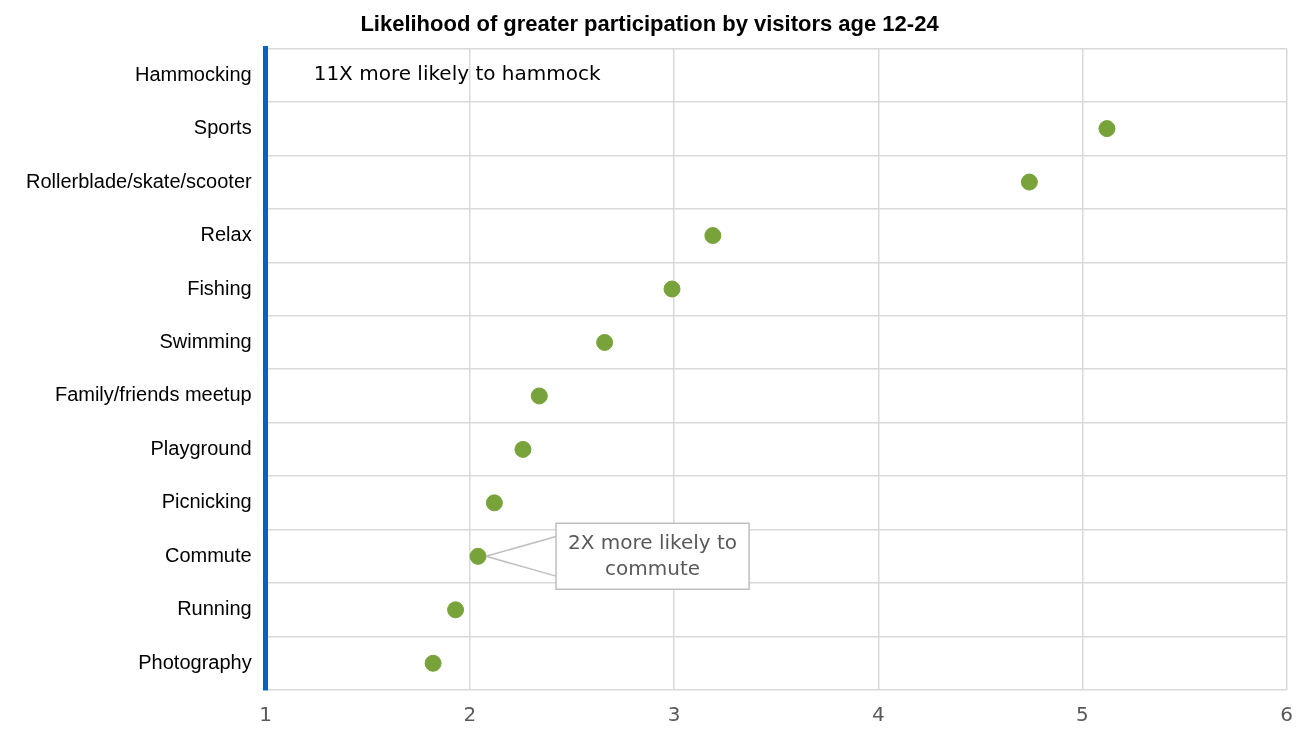 The image size is (1315, 750). What do you see at coordinates (219, 287) in the screenshot?
I see `y-tick-label: Fishing` at bounding box center [219, 287].